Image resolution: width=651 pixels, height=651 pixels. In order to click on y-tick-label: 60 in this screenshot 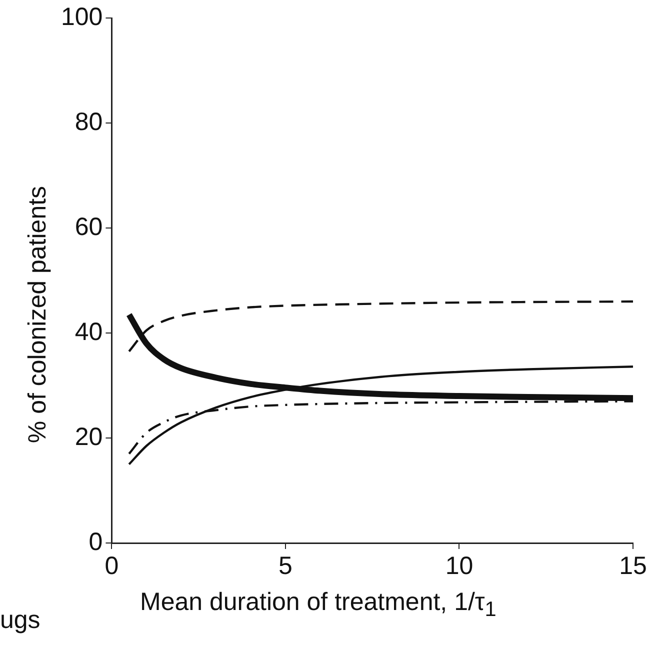, I will do `click(88, 226)`.